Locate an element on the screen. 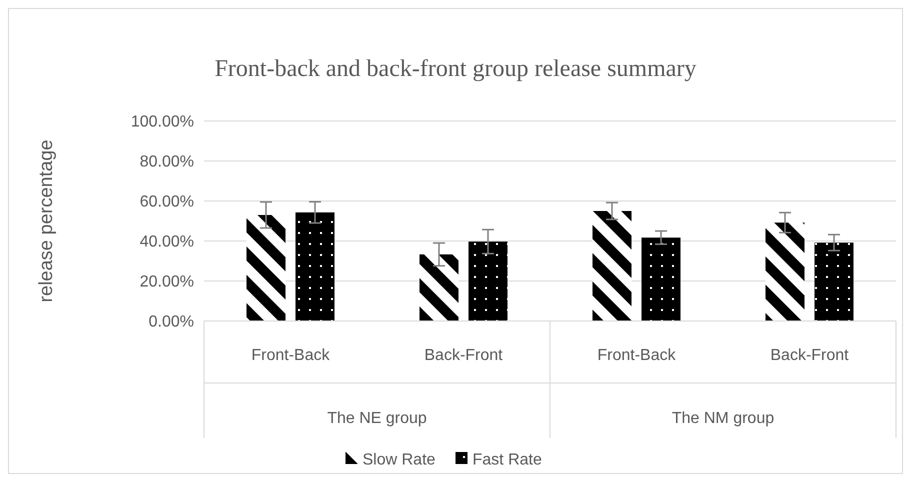 This screenshot has width=911, height=487. y-tick-label: 60.00% is located at coordinates (167, 202).